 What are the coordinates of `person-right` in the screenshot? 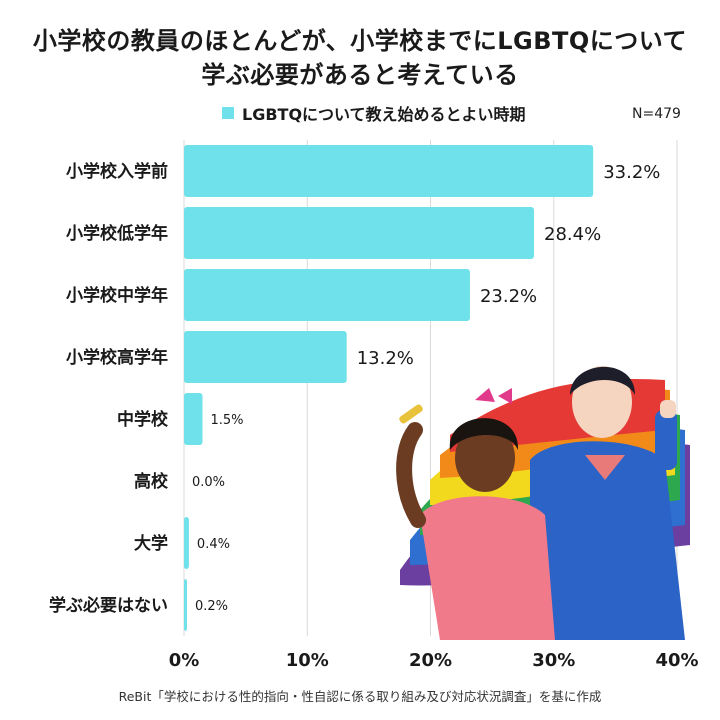 It's located at (607, 503).